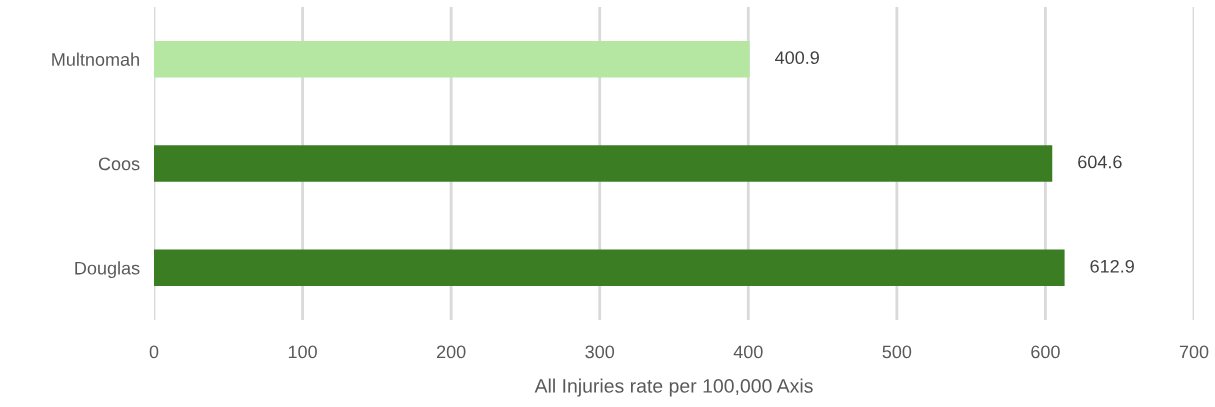  Describe the element at coordinates (797, 58) in the screenshot. I see `data-label: 400.9` at that location.